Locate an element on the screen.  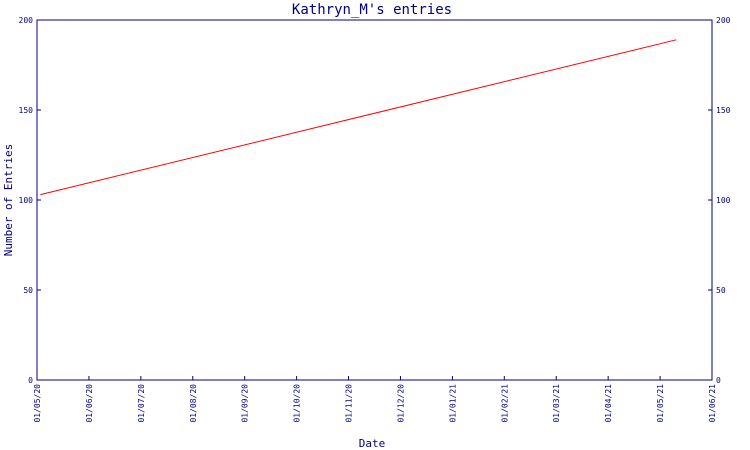
y-tick-label-right: 50 is located at coordinates (721, 290).